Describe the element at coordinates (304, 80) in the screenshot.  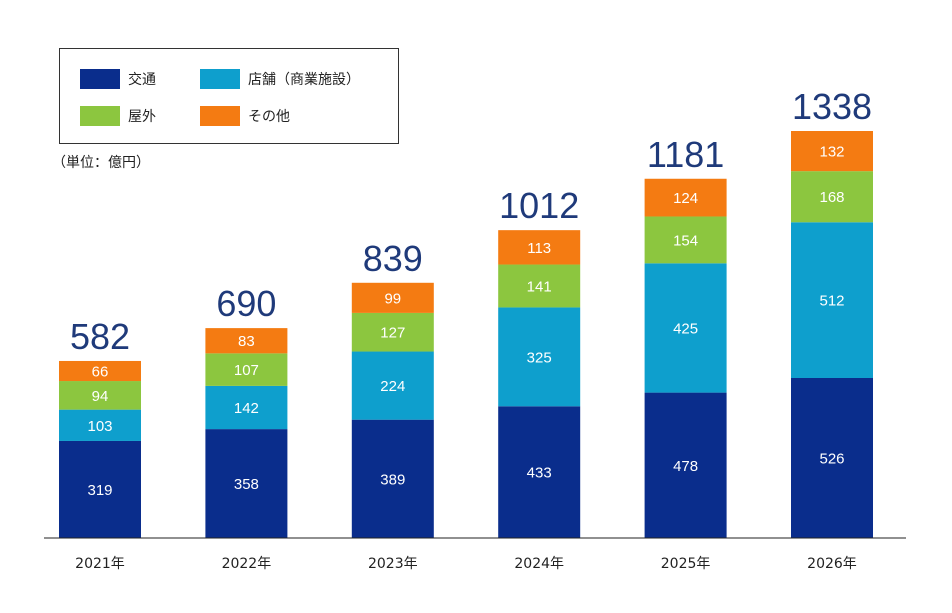
I see `legend-label-retail: 店舗（商業施設）` at that location.